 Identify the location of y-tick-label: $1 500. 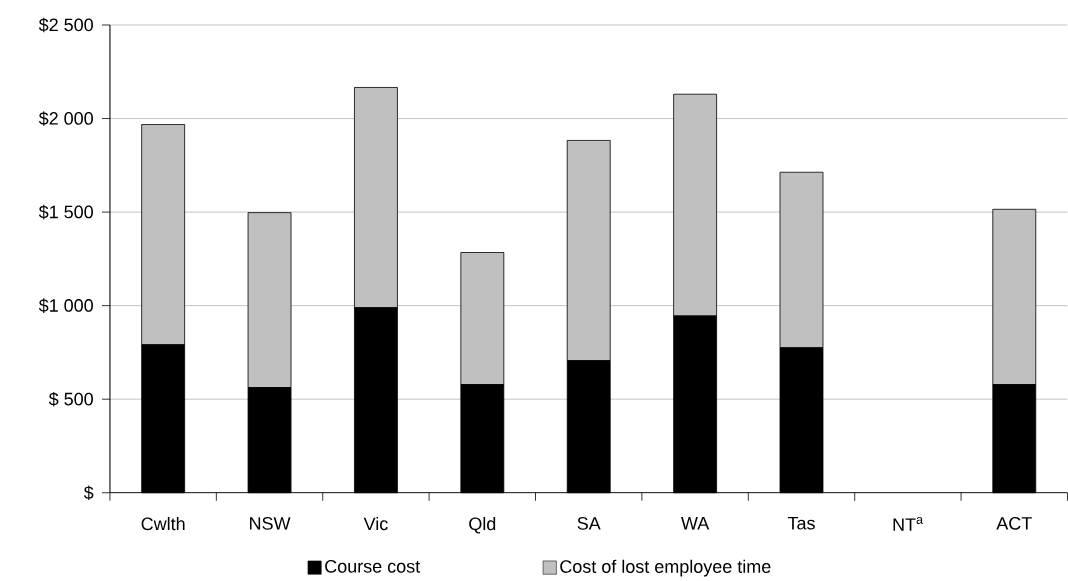
(65, 212).